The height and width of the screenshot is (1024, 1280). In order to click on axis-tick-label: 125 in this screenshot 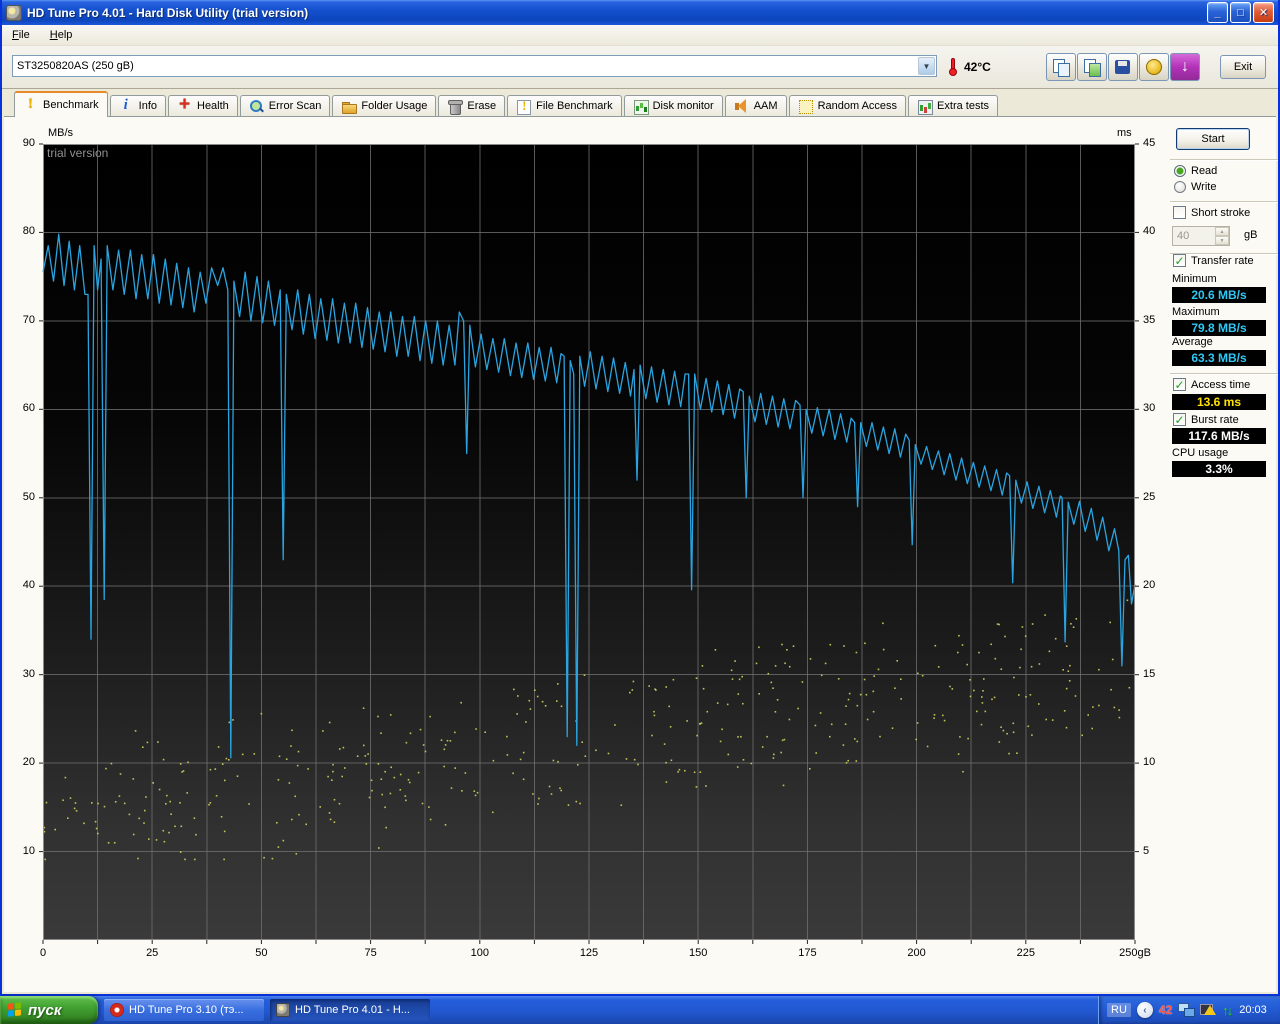, I will do `click(589, 953)`.